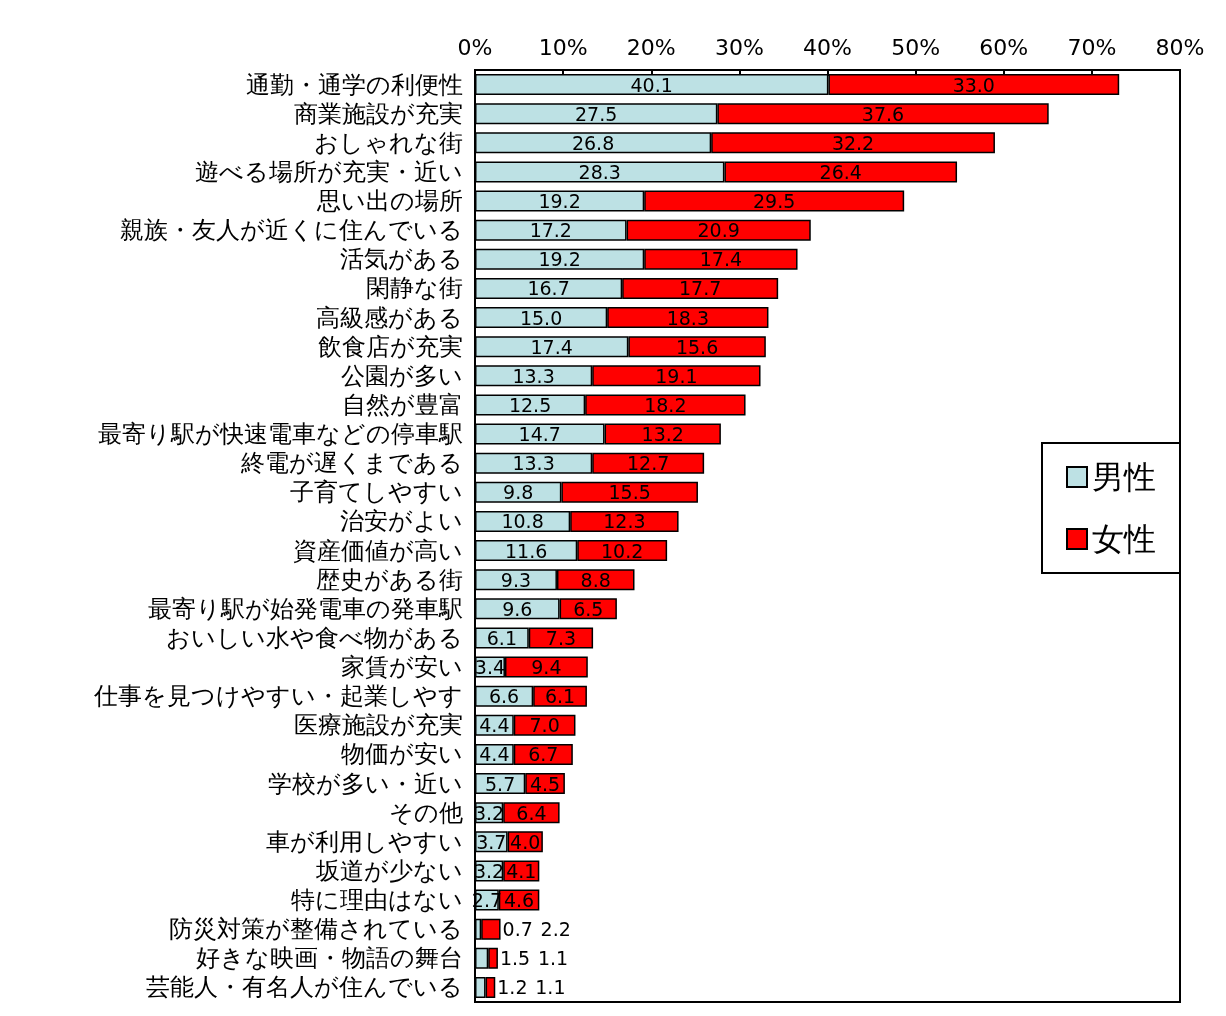 Image resolution: width=1226 pixels, height=1016 pixels. What do you see at coordinates (402, 375) in the screenshot?
I see `y-tick-label: 公園が多い` at bounding box center [402, 375].